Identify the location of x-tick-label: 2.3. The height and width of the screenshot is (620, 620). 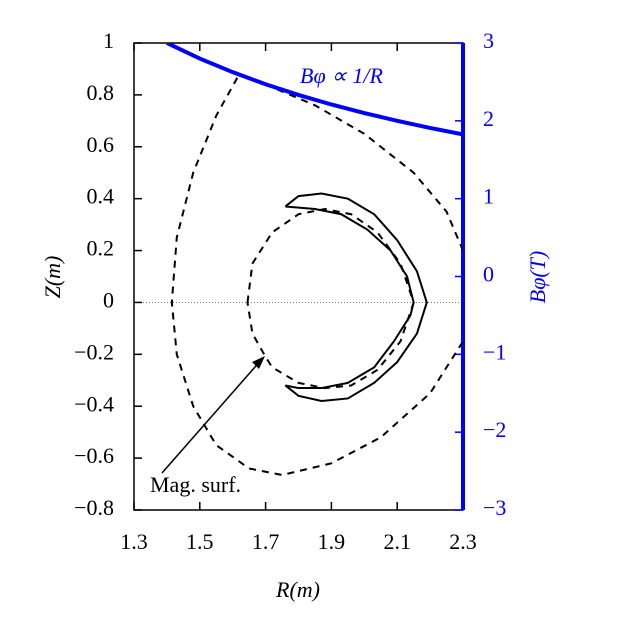
(463, 541).